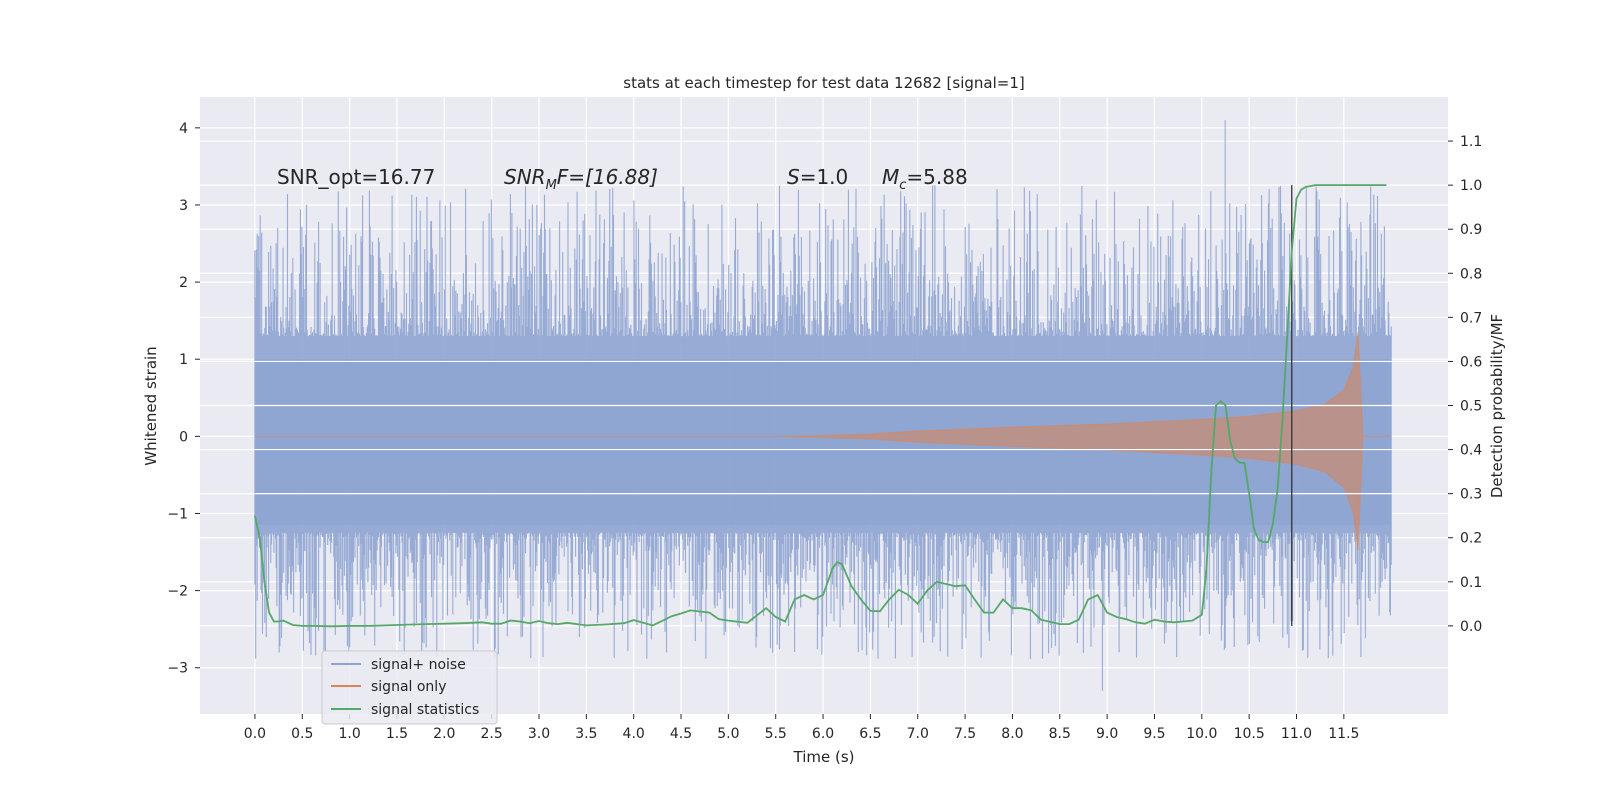 Image resolution: width=1600 pixels, height=800 pixels. I want to click on annotation-mc-value: =5.88, so click(936, 177).